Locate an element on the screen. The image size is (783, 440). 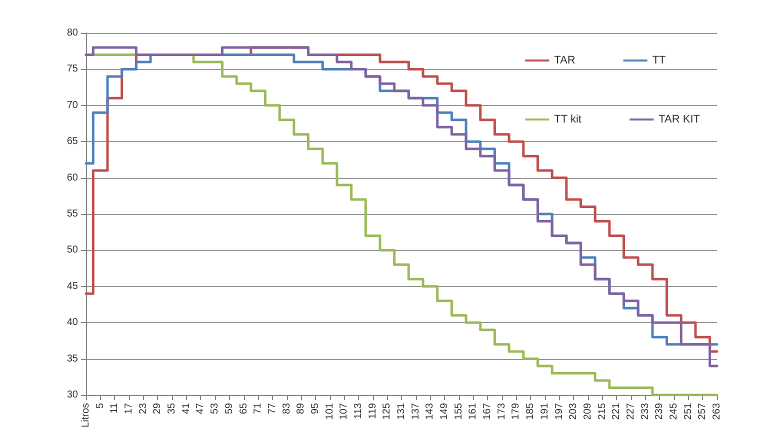
x-tick-label: 95 is located at coordinates (315, 408).